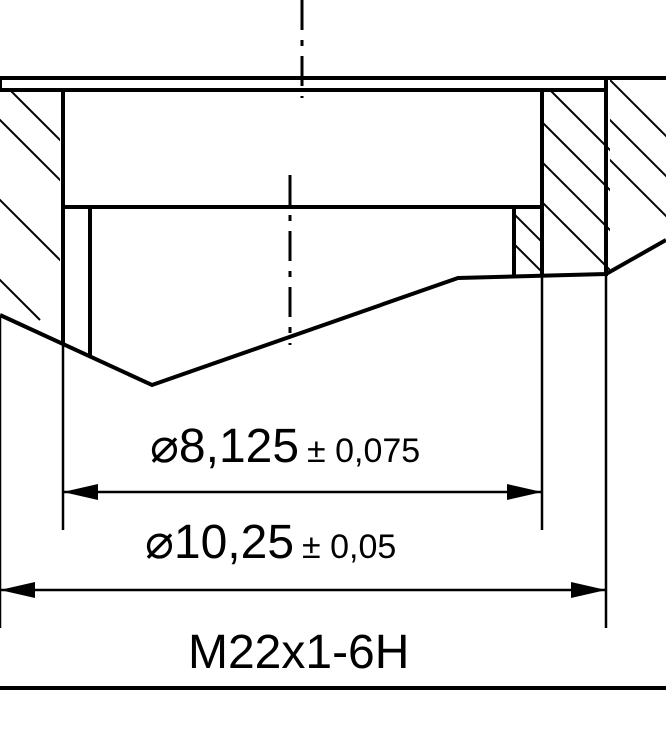 The image size is (666, 750). What do you see at coordinates (239, 446) in the screenshot?
I see `dimension-value: 8,125` at bounding box center [239, 446].